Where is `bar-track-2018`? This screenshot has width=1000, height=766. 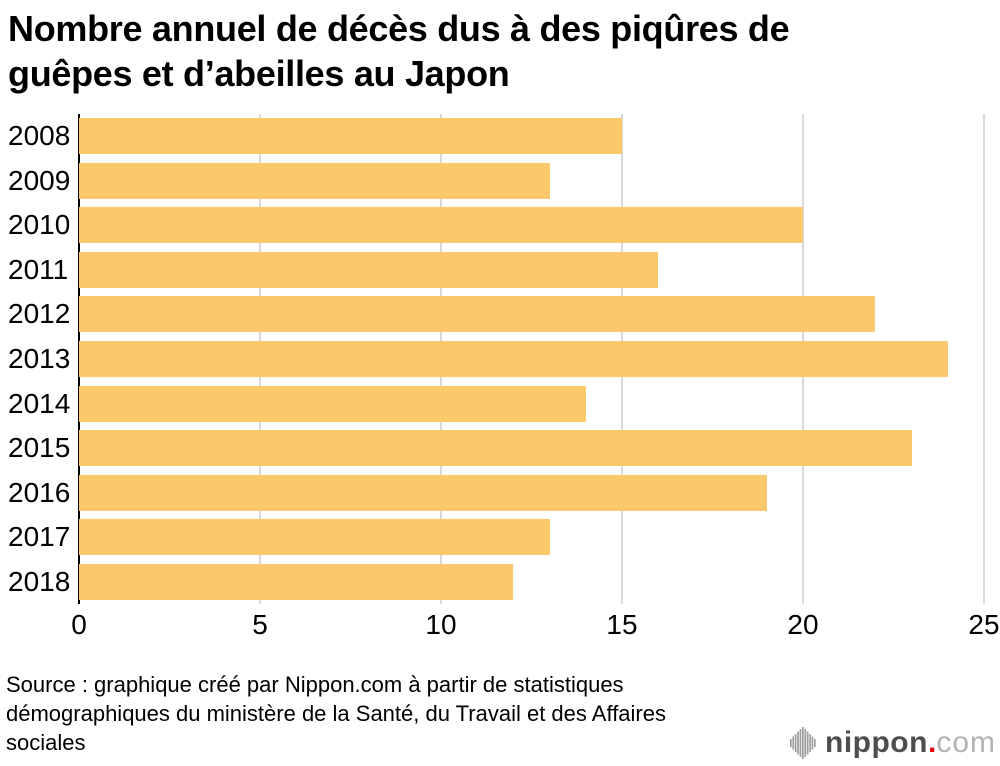 bar-track-2018 is located at coordinates (531, 581).